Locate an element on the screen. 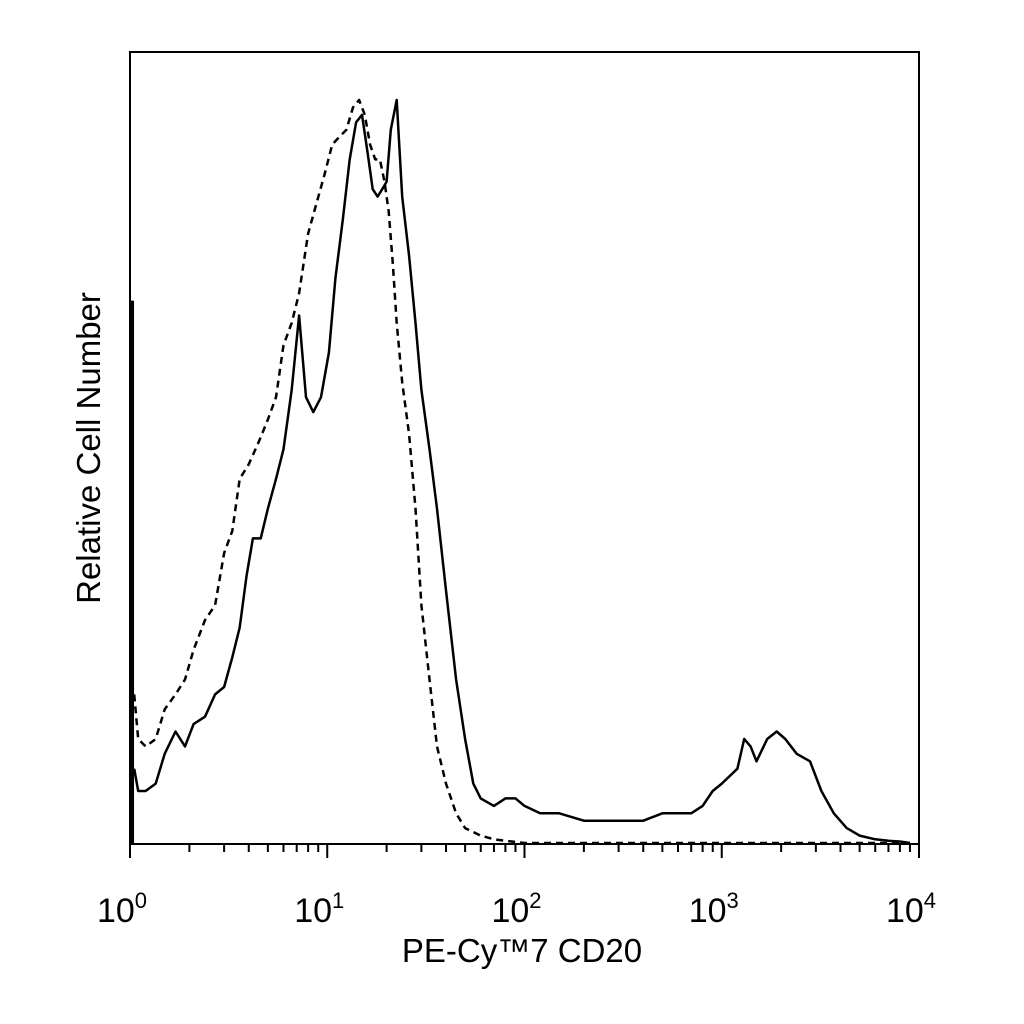 This screenshot has height=1024, width=1024. x-axis-title: PE-Cy™7 CD20 is located at coordinates (522, 950).